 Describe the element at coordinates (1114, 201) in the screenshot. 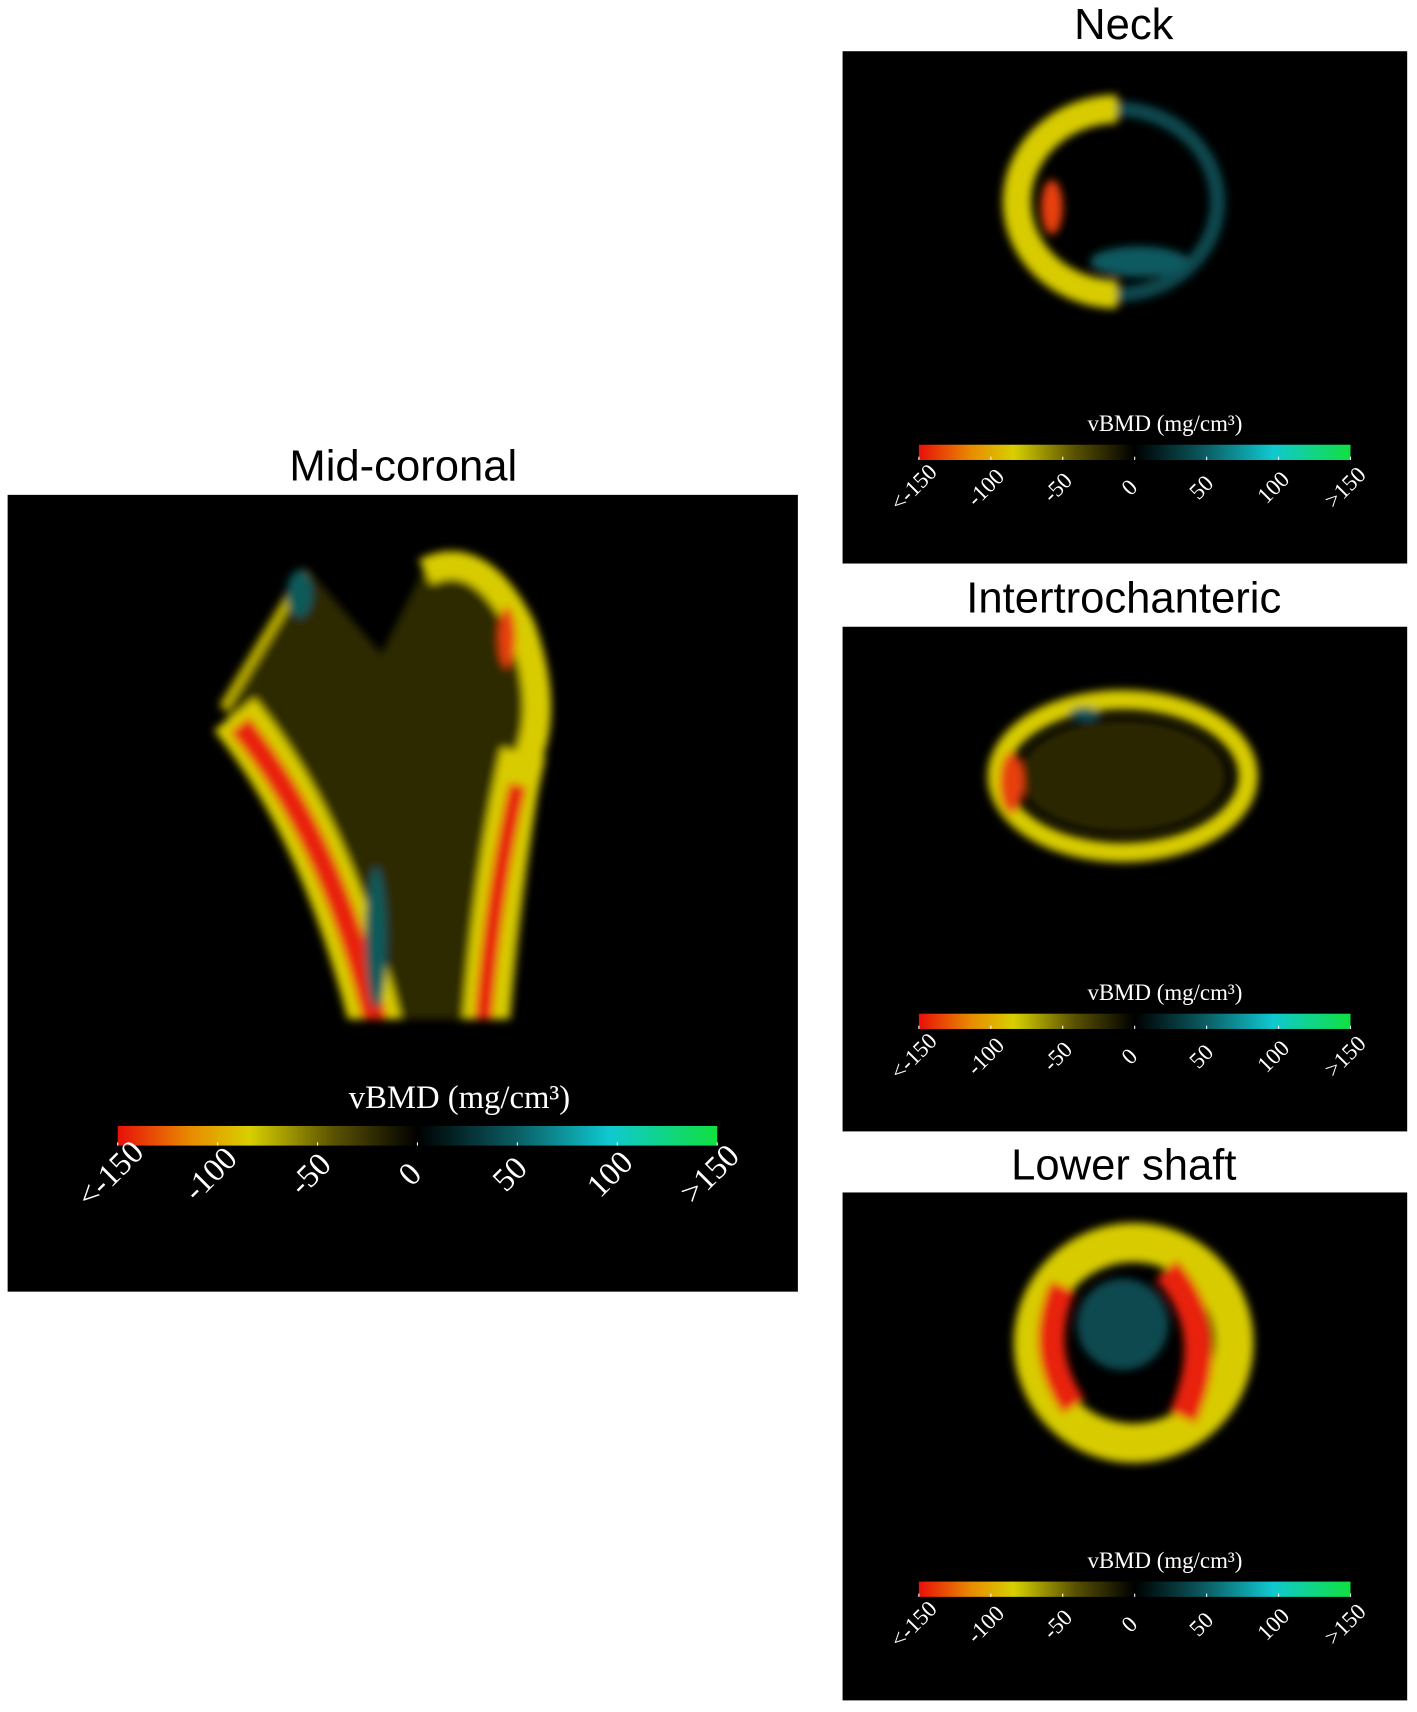

I see `neck-image` at that location.